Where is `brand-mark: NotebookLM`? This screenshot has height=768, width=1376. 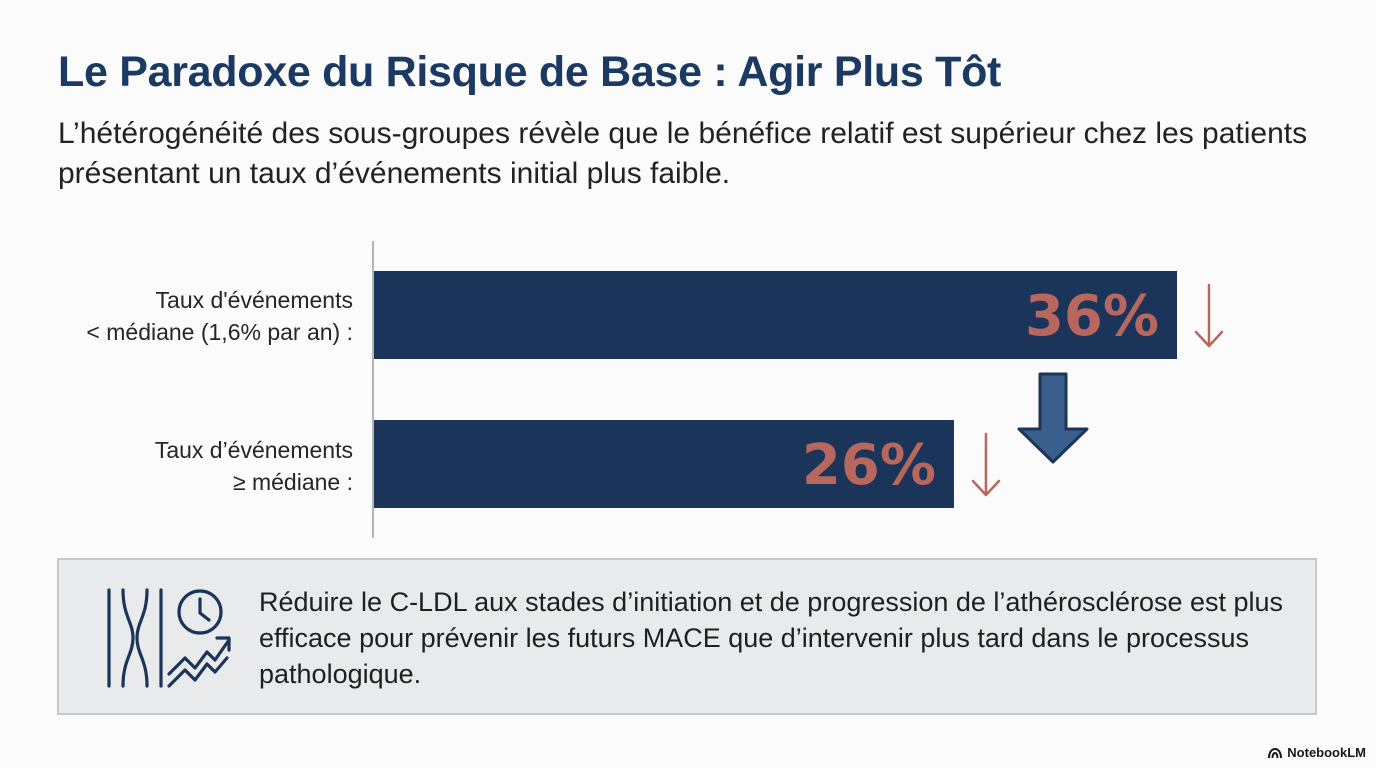
brand-mark: NotebookLM is located at coordinates (1316, 752).